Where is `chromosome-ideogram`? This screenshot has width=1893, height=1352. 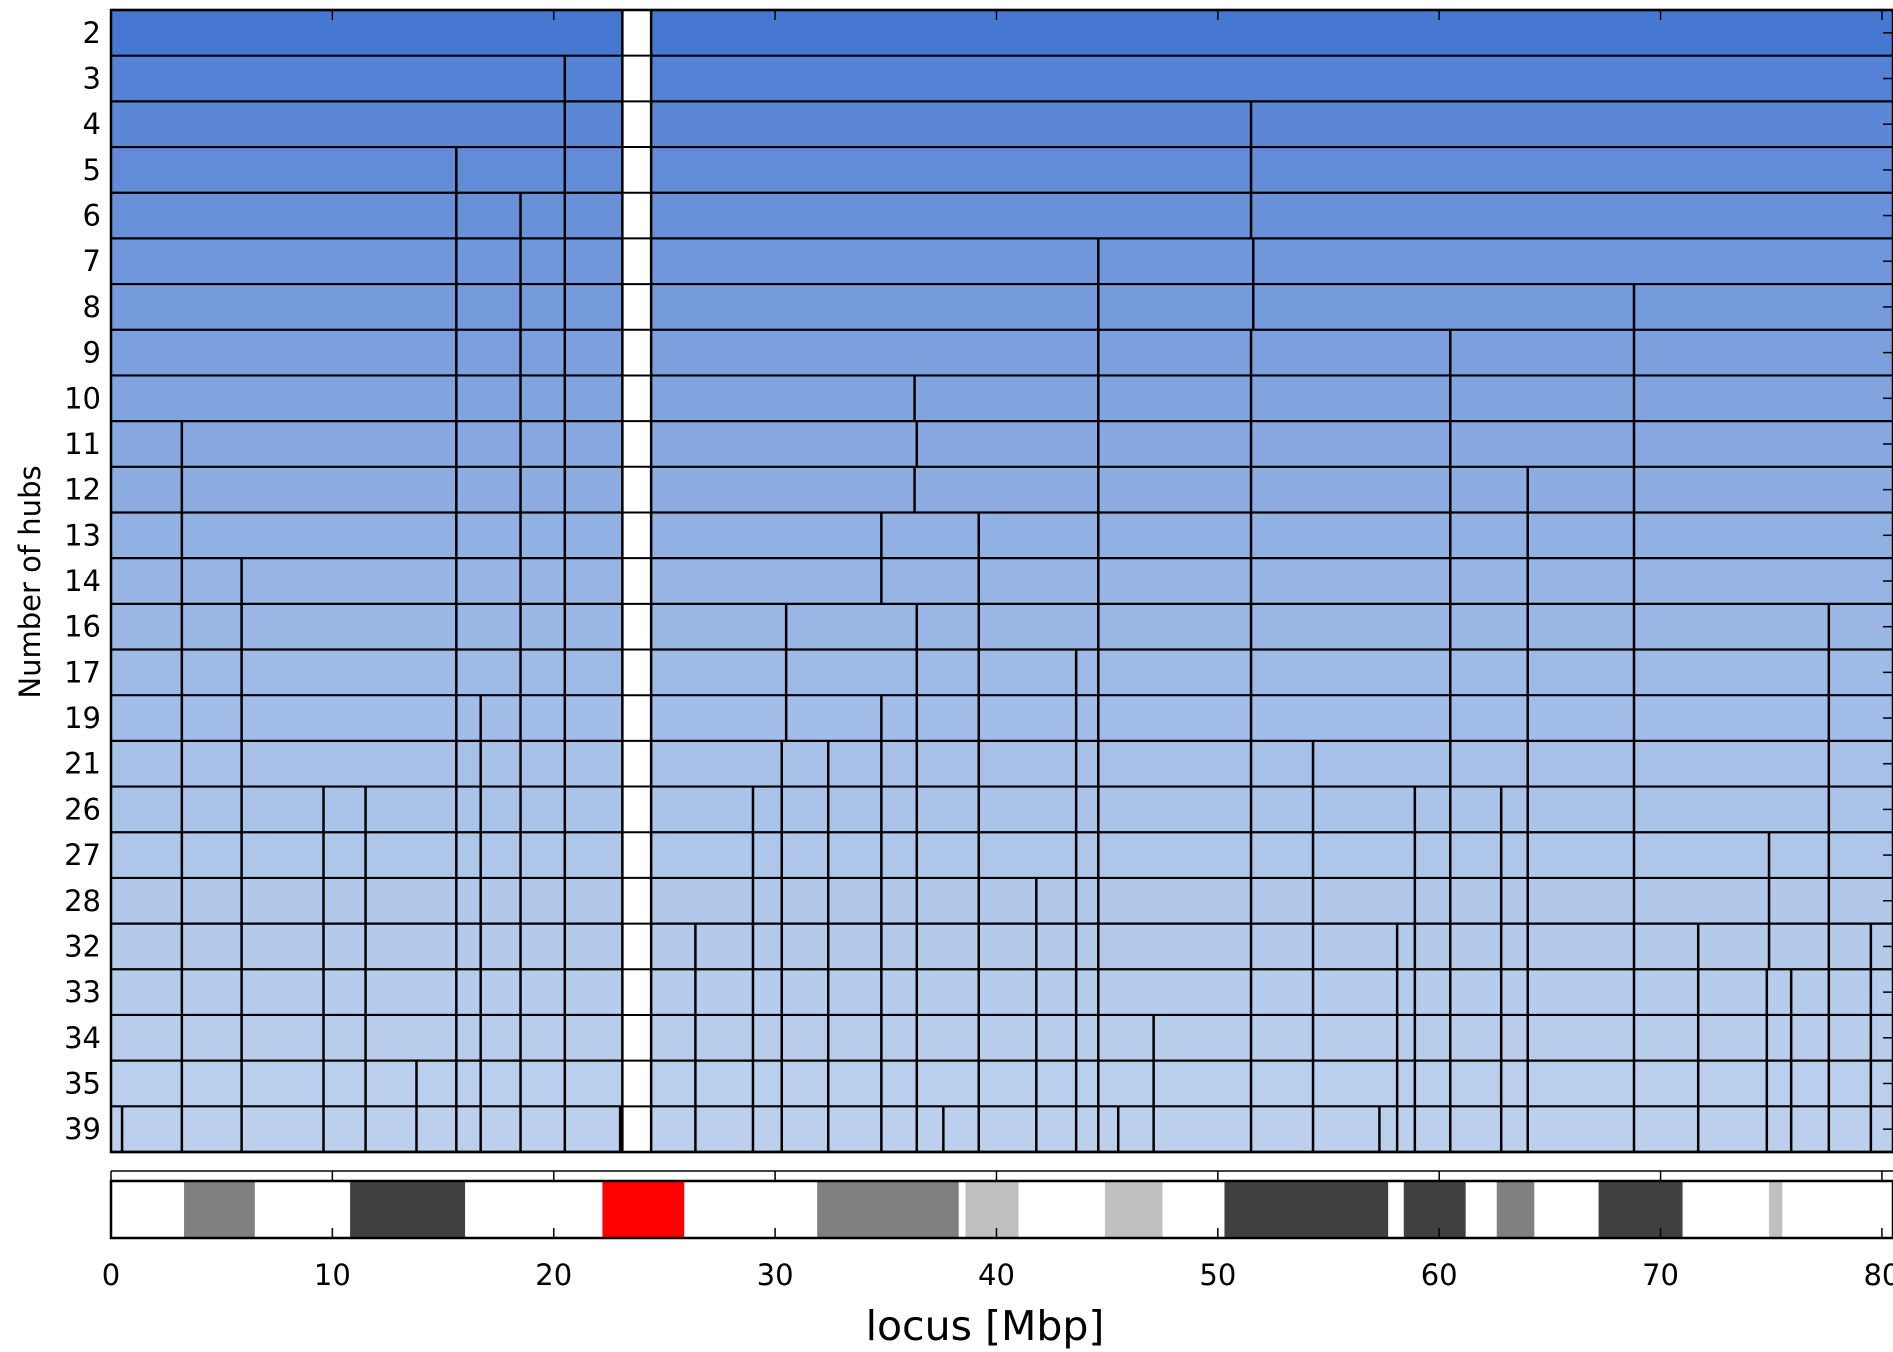 chromosome-ideogram is located at coordinates (1001, 1209).